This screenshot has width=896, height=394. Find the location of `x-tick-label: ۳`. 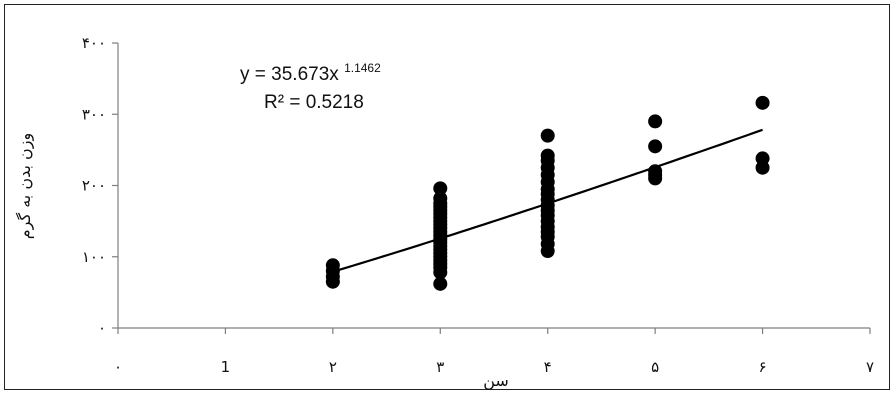

x-tick-label: ۳ is located at coordinates (440, 367).